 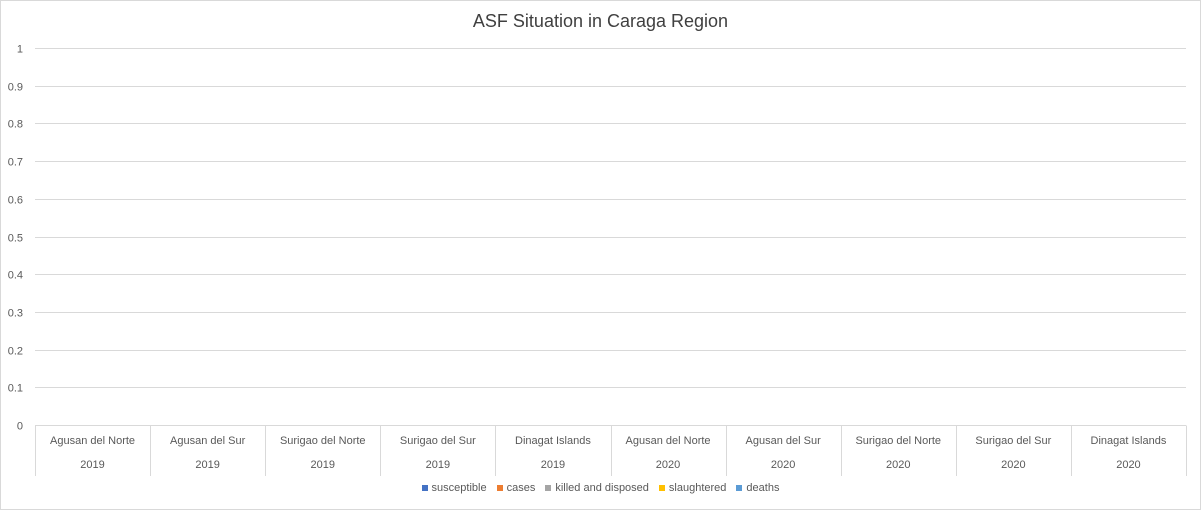 I want to click on y-tick-label: 0.8, so click(x=15, y=125).